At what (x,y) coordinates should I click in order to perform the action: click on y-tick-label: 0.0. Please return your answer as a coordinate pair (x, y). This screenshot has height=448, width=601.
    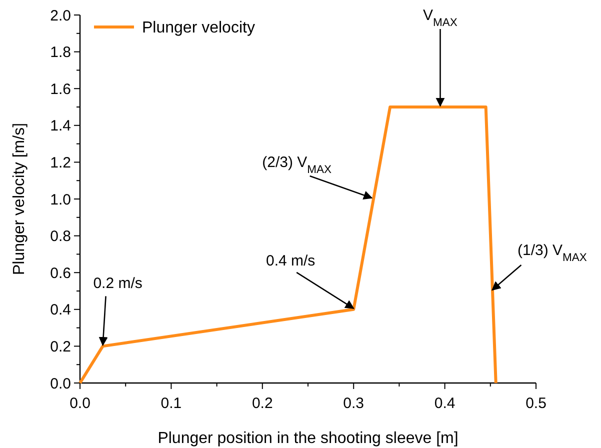
    Looking at the image, I should click on (60, 383).